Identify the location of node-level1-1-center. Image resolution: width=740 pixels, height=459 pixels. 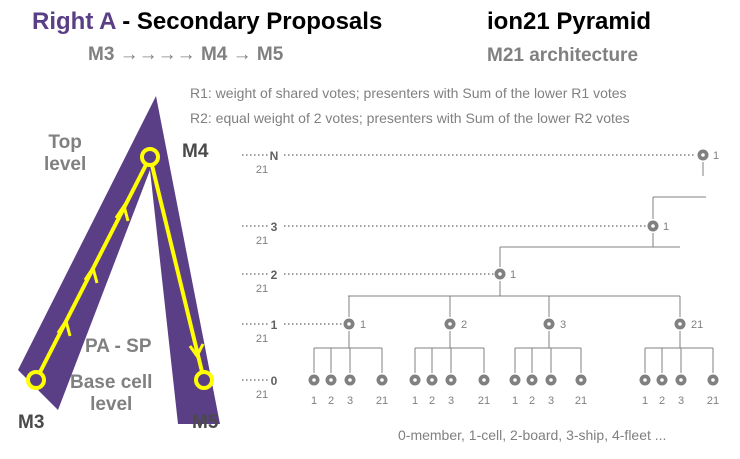
(450, 324).